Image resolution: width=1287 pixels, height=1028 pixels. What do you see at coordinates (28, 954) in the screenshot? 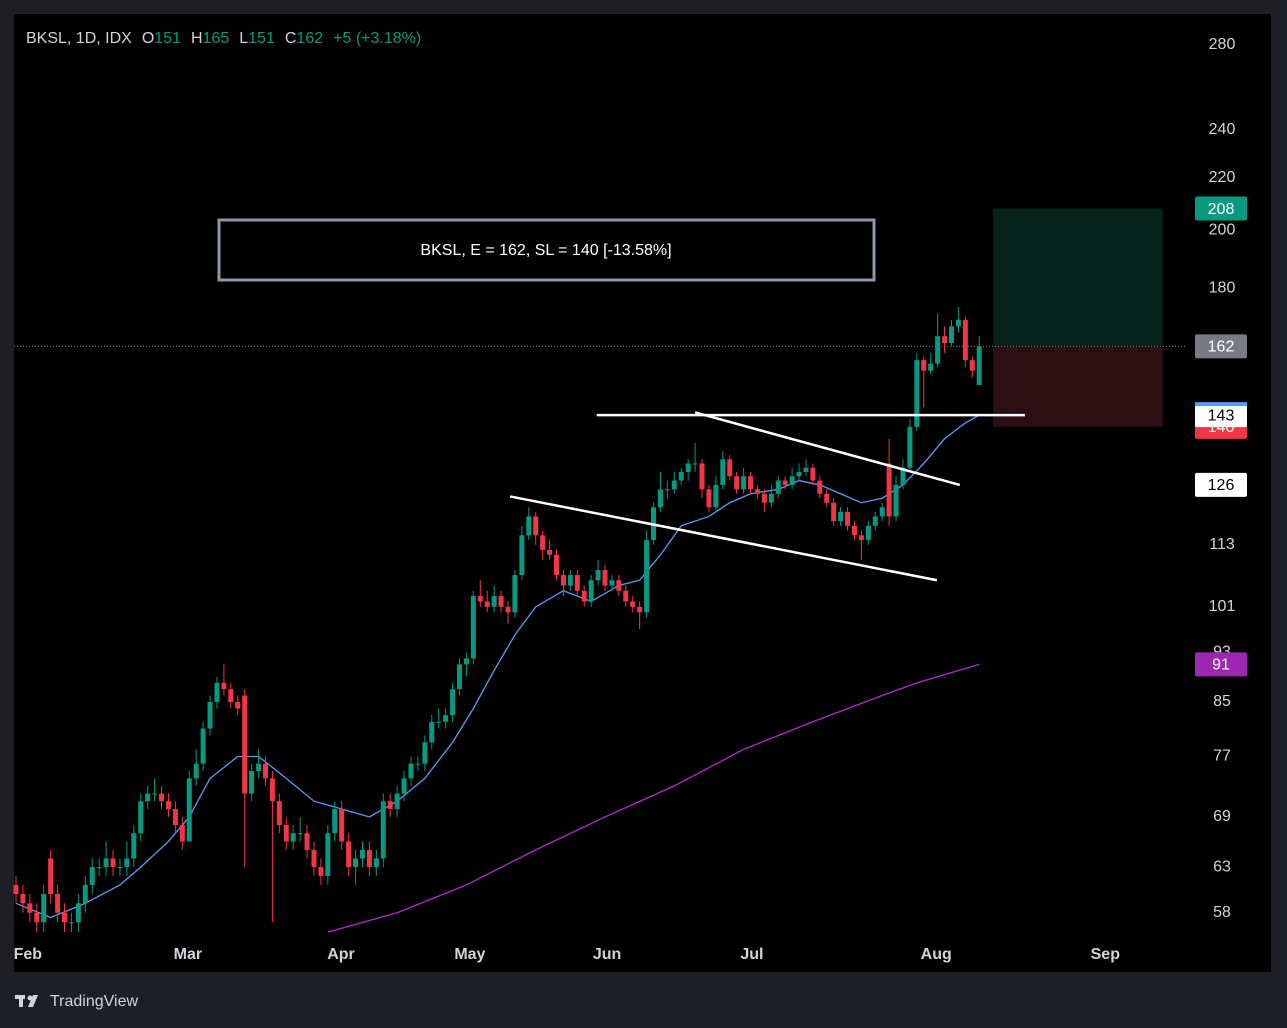
I see `x-tick-label: Feb` at bounding box center [28, 954].